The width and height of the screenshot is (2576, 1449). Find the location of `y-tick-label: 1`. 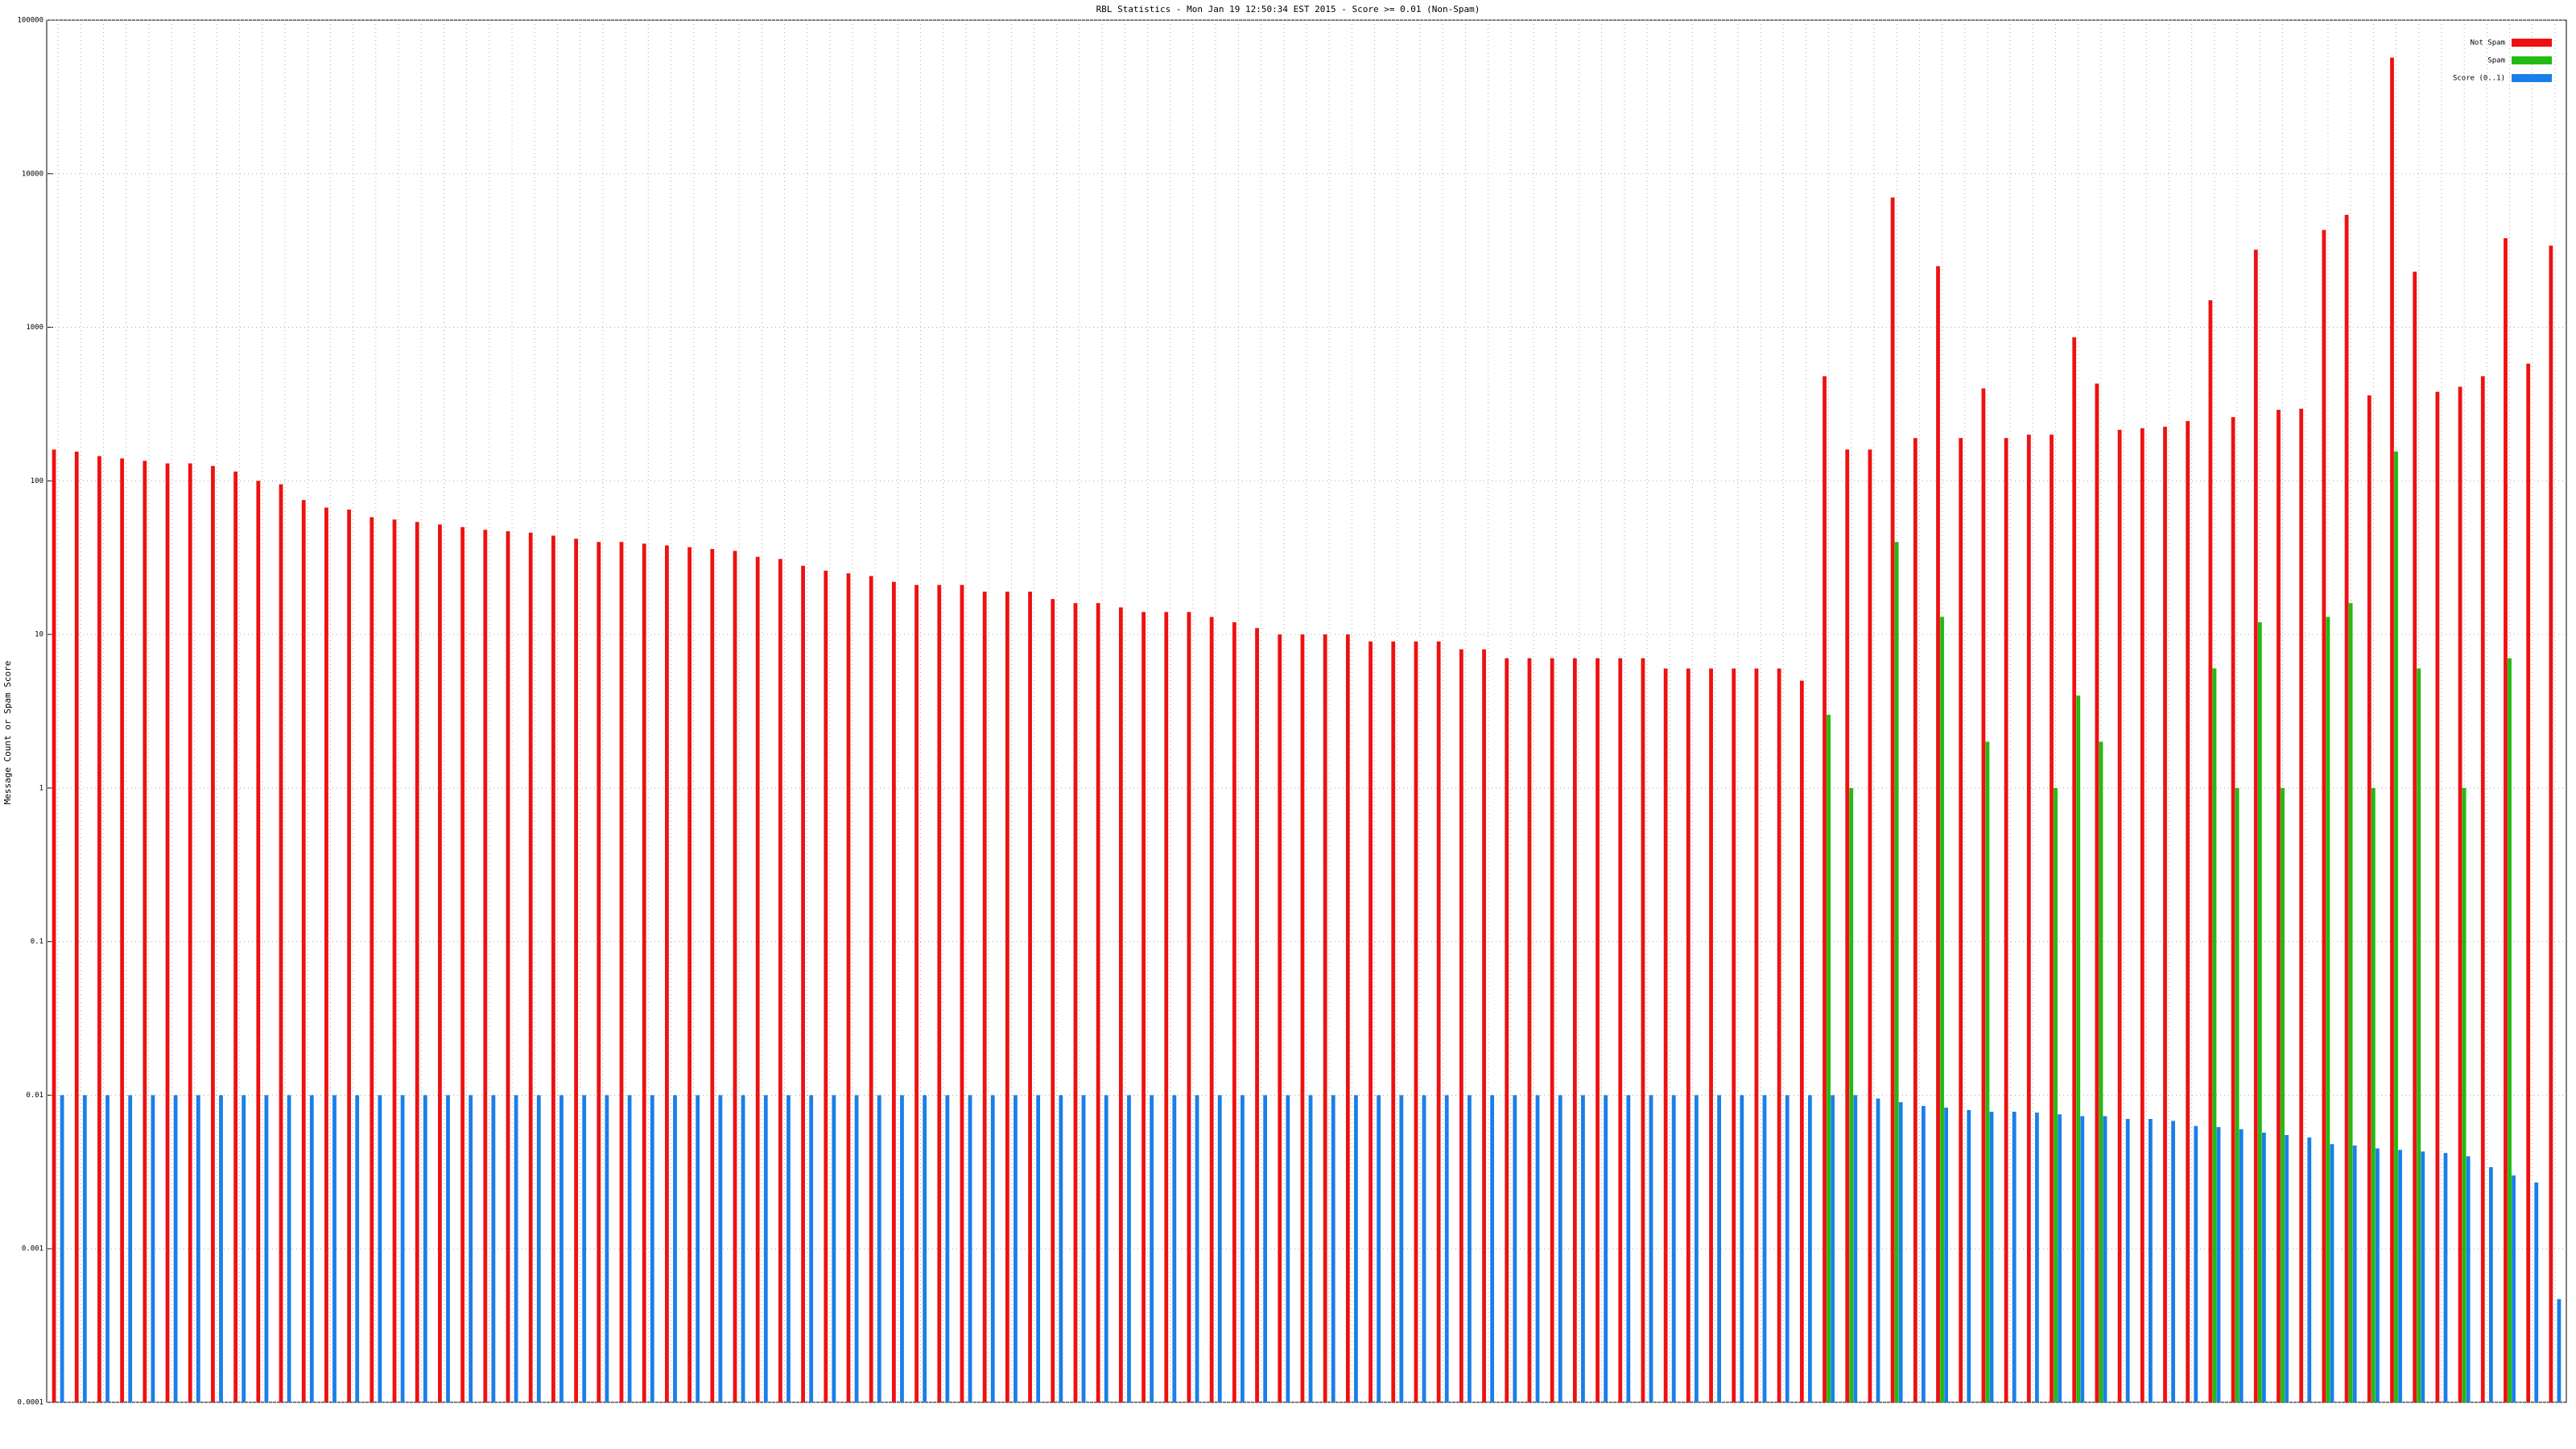

y-tick-label: 1 is located at coordinates (41, 788).